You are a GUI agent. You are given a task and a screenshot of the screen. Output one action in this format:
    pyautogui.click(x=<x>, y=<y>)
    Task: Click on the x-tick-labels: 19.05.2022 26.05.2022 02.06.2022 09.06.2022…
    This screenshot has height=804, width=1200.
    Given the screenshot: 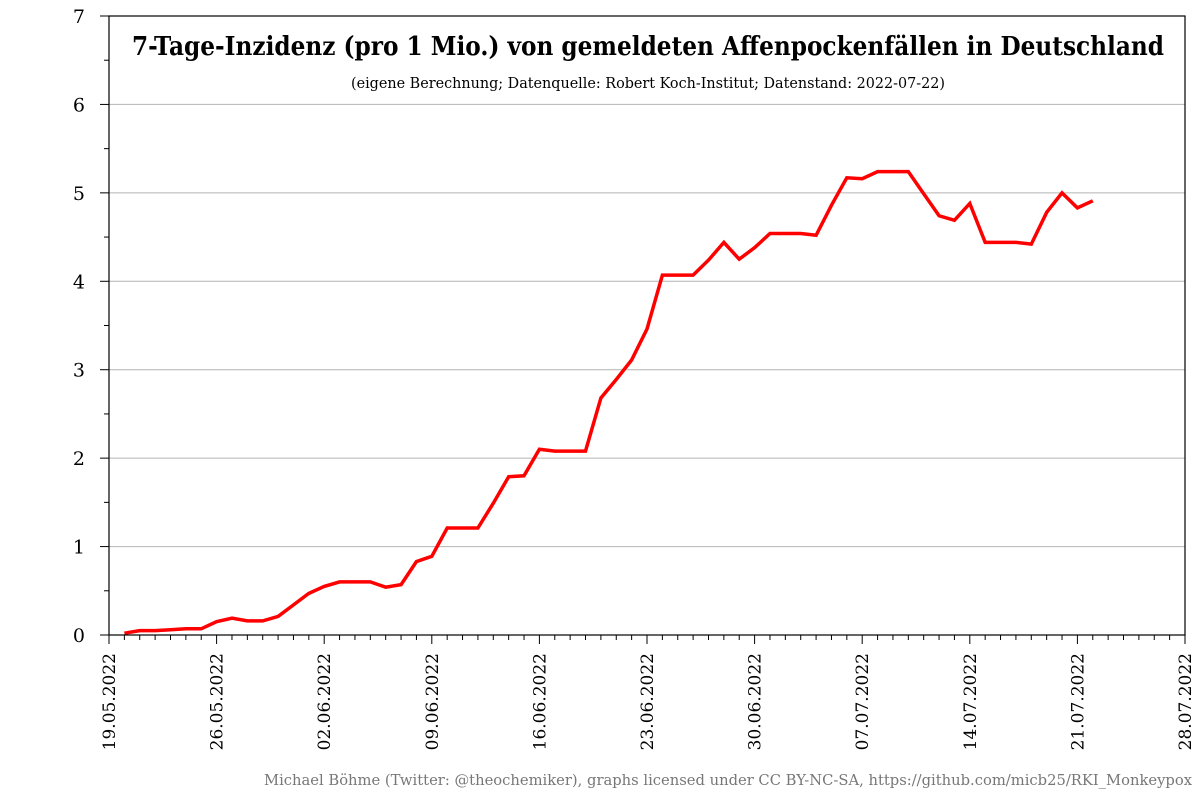 What is the action you would take?
    pyautogui.click(x=648, y=701)
    